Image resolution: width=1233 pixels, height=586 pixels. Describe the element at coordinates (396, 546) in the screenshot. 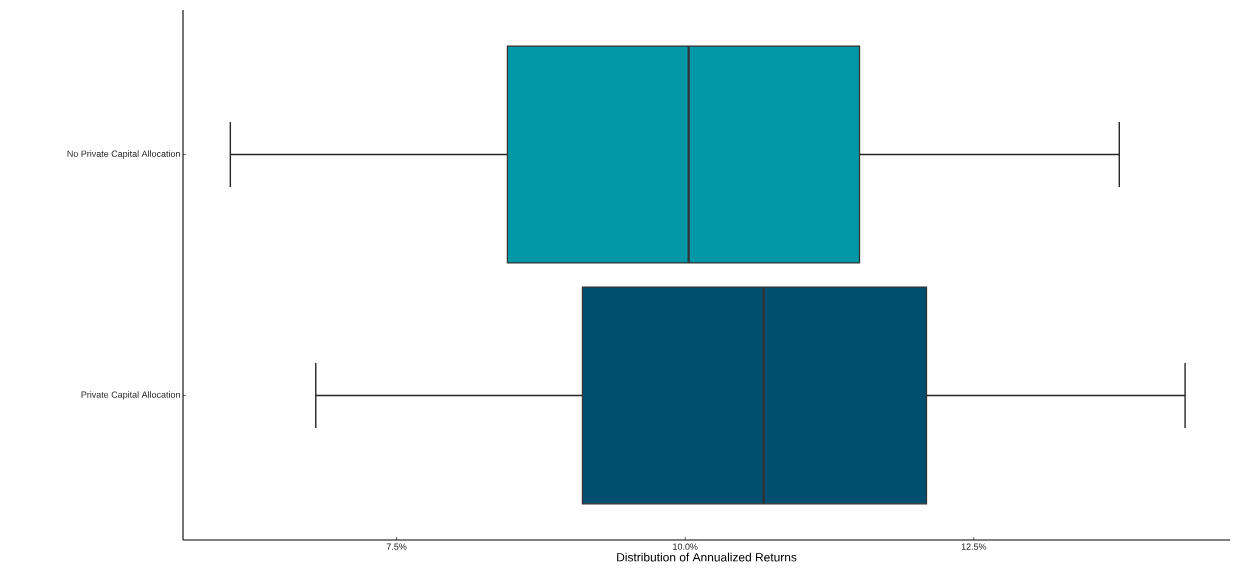

I see `x-tick-label: 7.5%` at that location.